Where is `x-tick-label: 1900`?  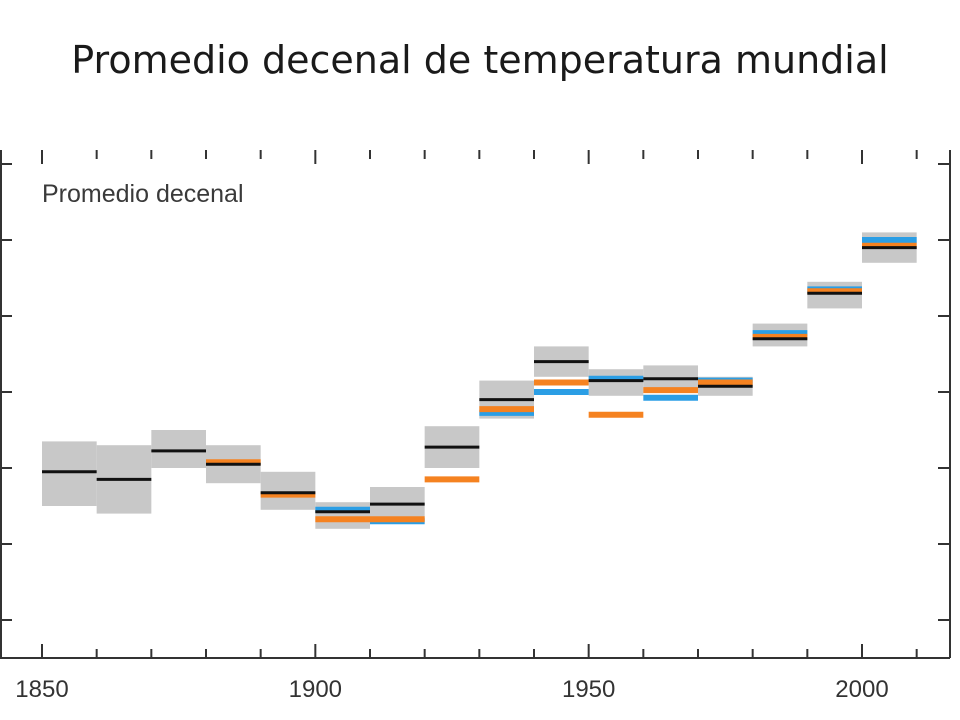 x-tick-label: 1900 is located at coordinates (315, 689).